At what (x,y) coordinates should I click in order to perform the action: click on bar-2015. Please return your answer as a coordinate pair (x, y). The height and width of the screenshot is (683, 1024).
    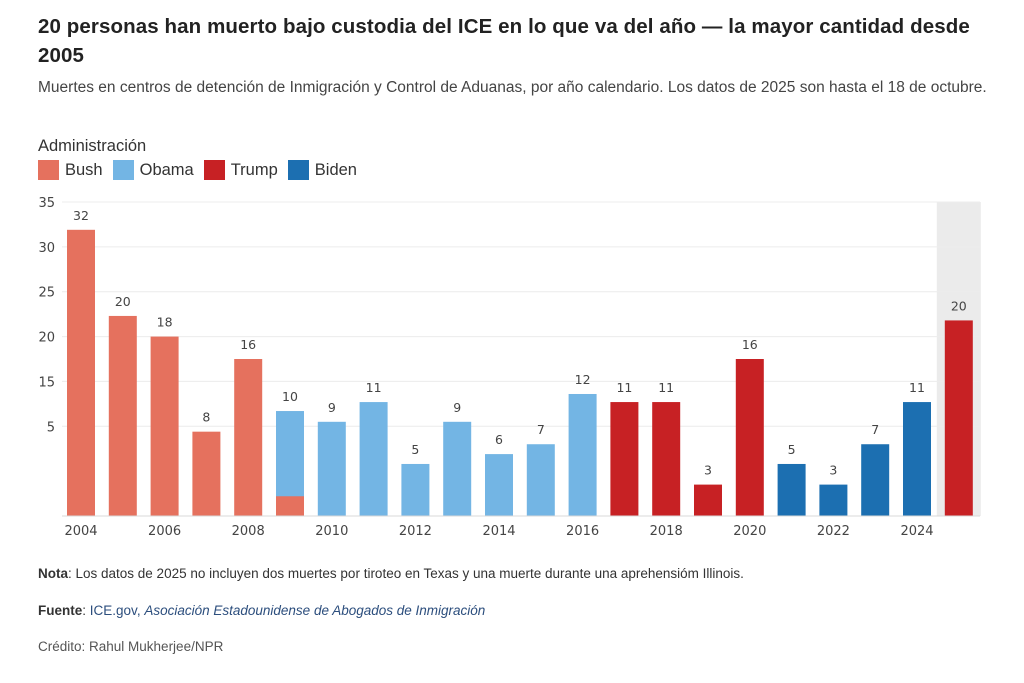
    Looking at the image, I should click on (540, 480).